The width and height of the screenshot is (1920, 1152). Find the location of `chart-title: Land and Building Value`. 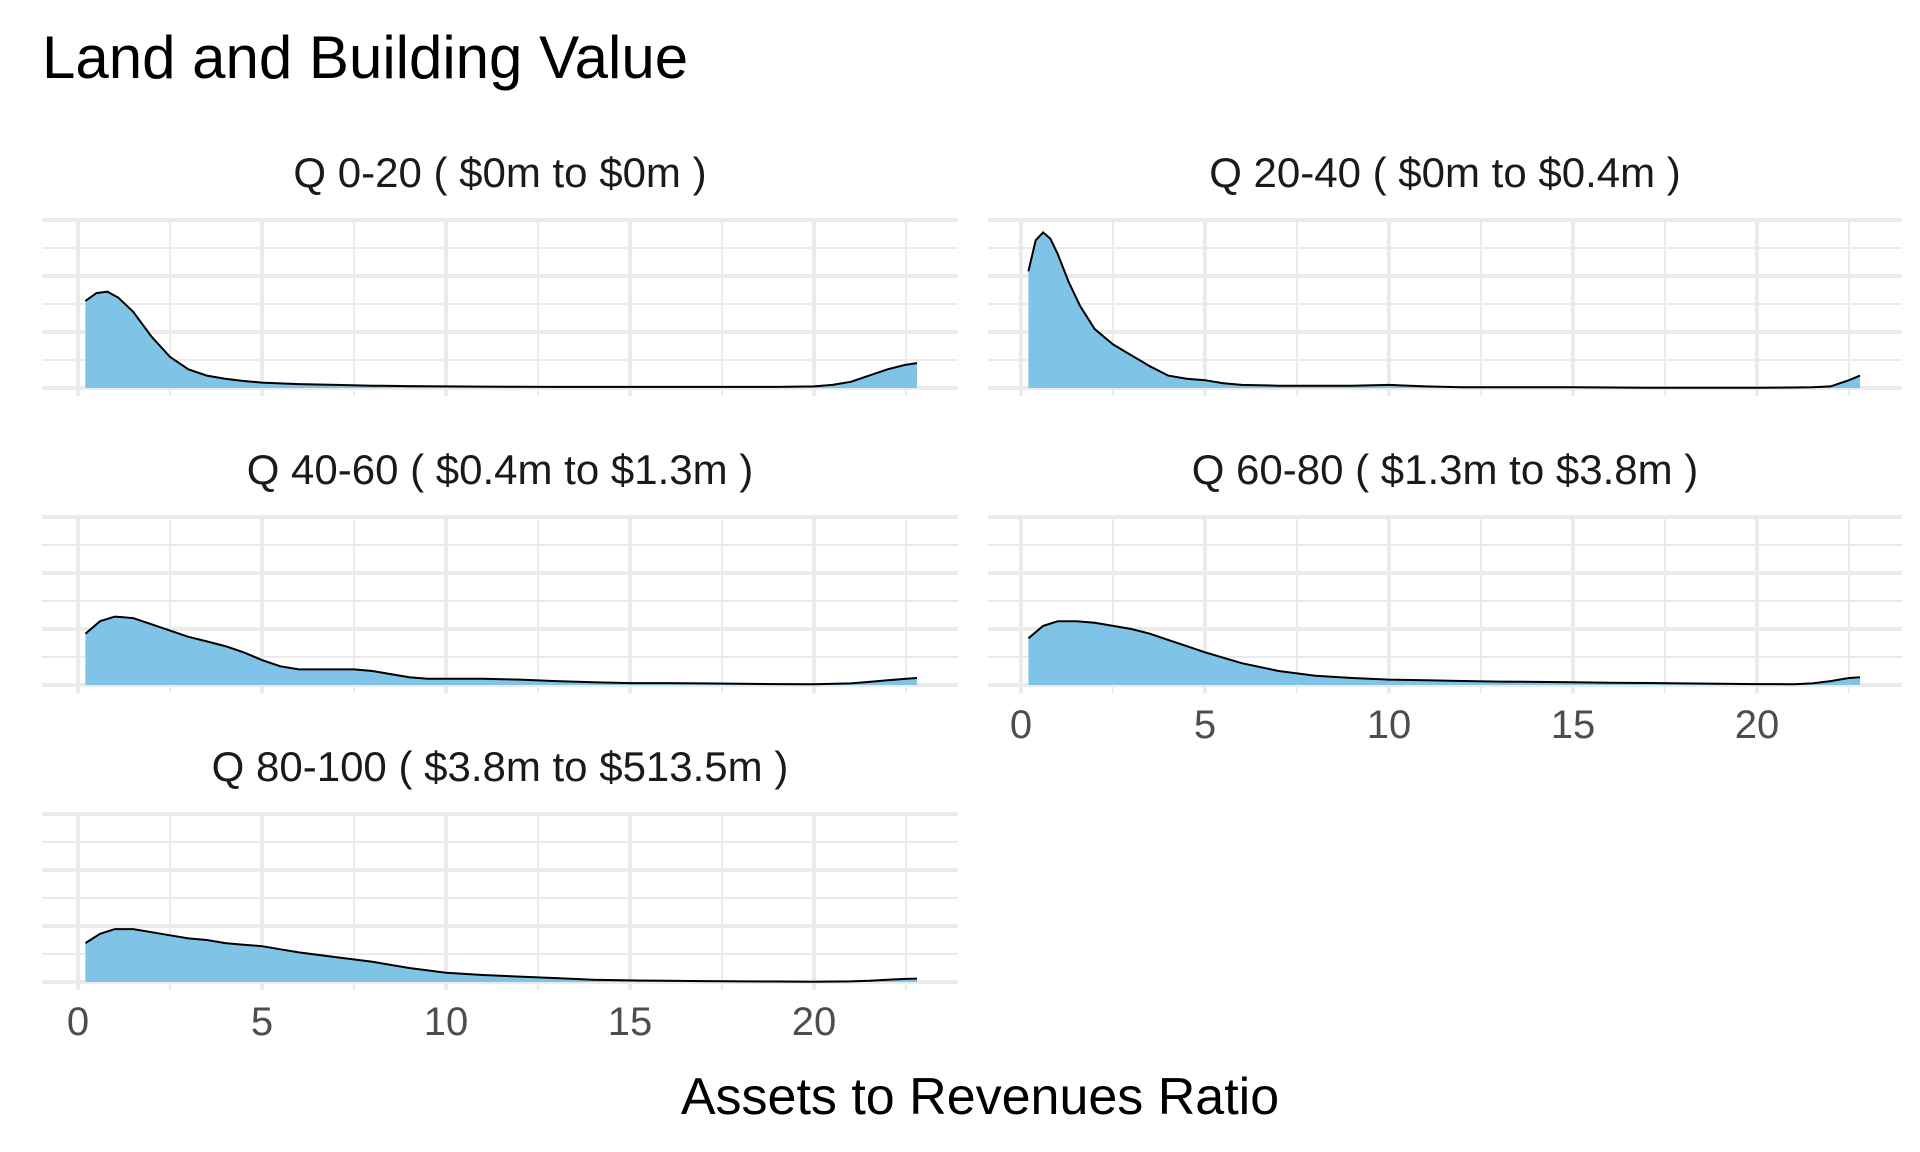

chart-title: Land and Building Value is located at coordinates (365, 57).